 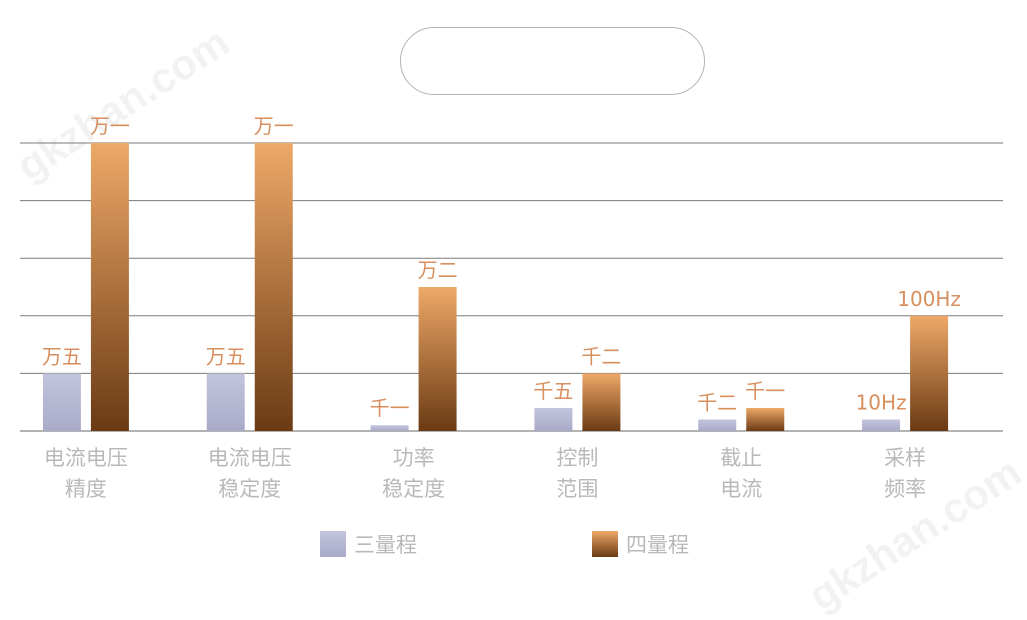 What do you see at coordinates (905, 458) in the screenshot?
I see `category-label-6-line-1: 采样` at bounding box center [905, 458].